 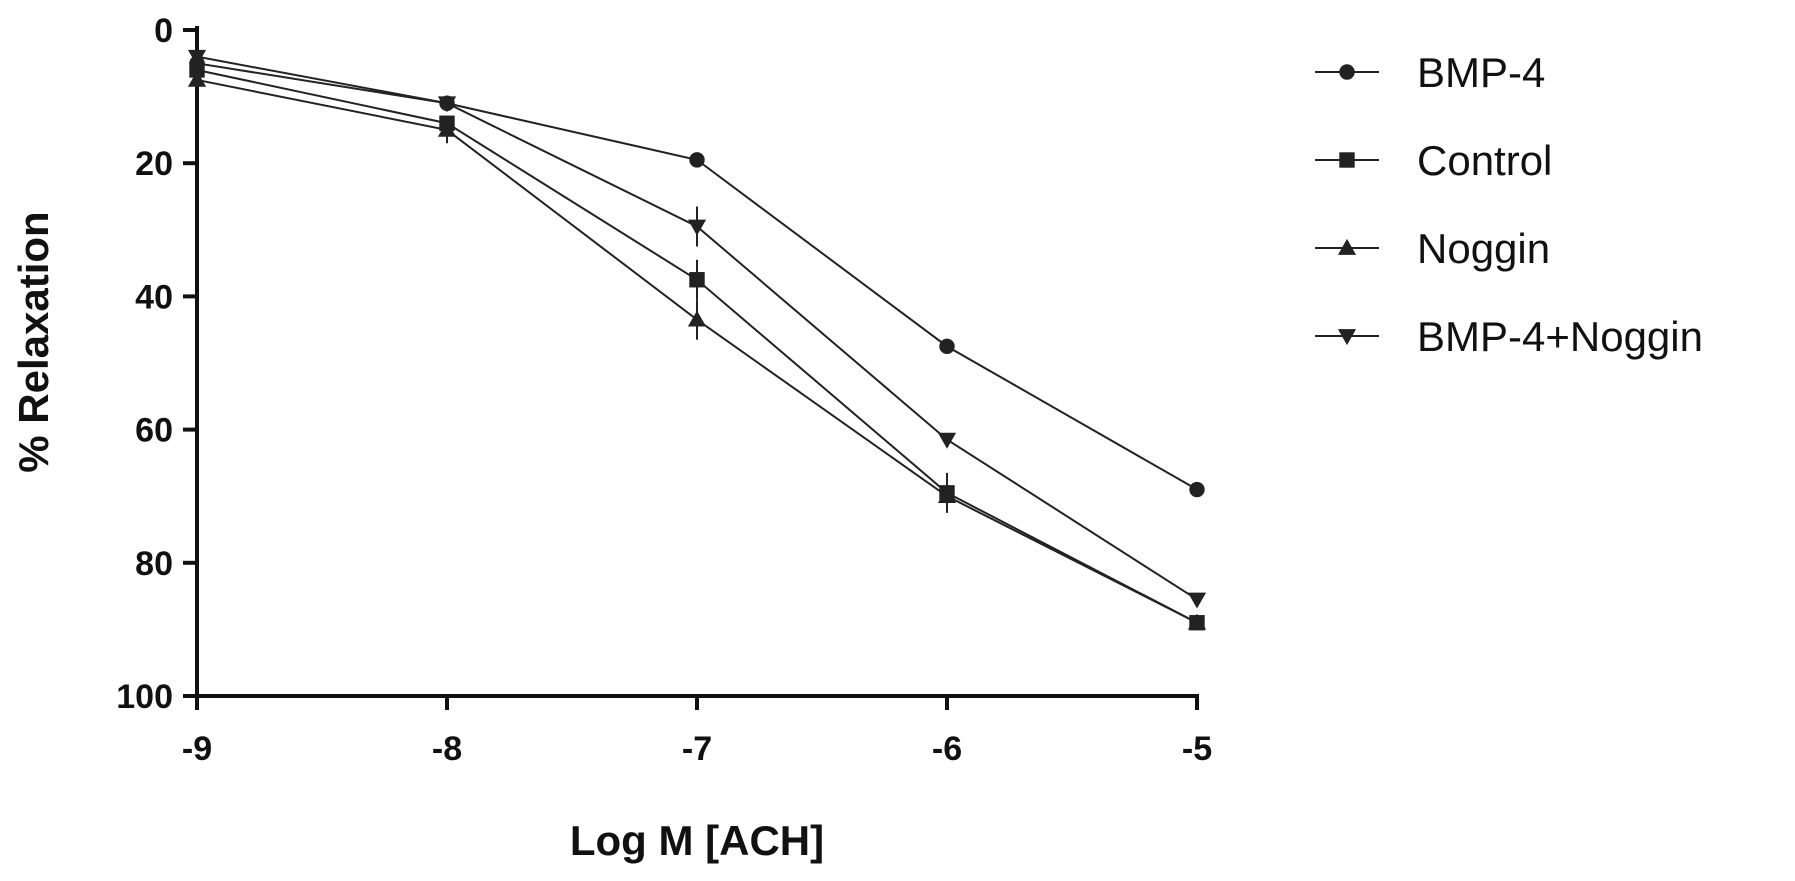 I want to click on x-tick-label: -7, so click(x=697, y=749).